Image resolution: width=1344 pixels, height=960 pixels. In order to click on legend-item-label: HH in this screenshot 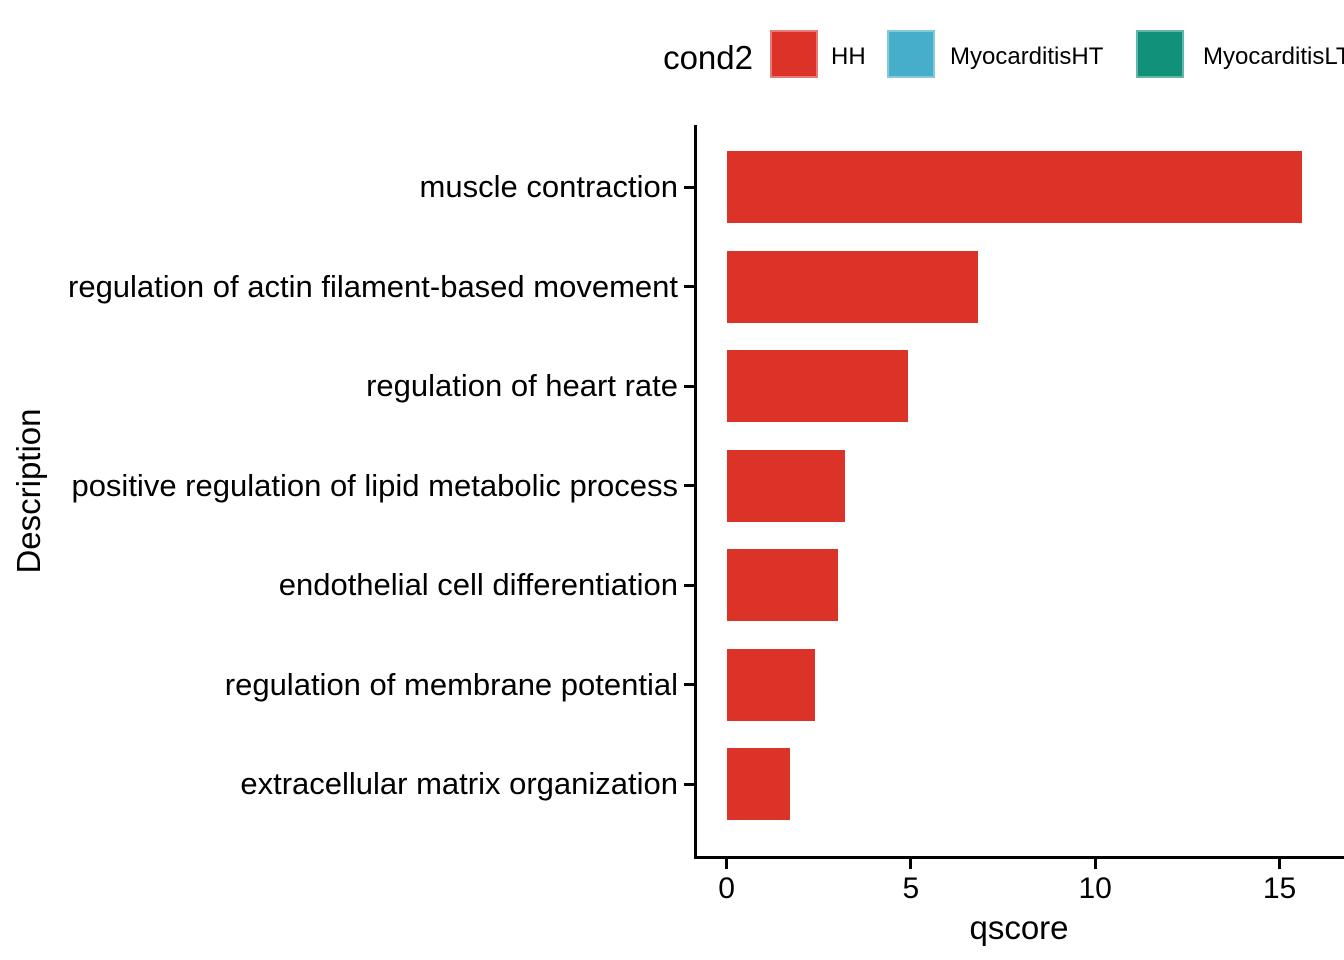, I will do `click(848, 56)`.